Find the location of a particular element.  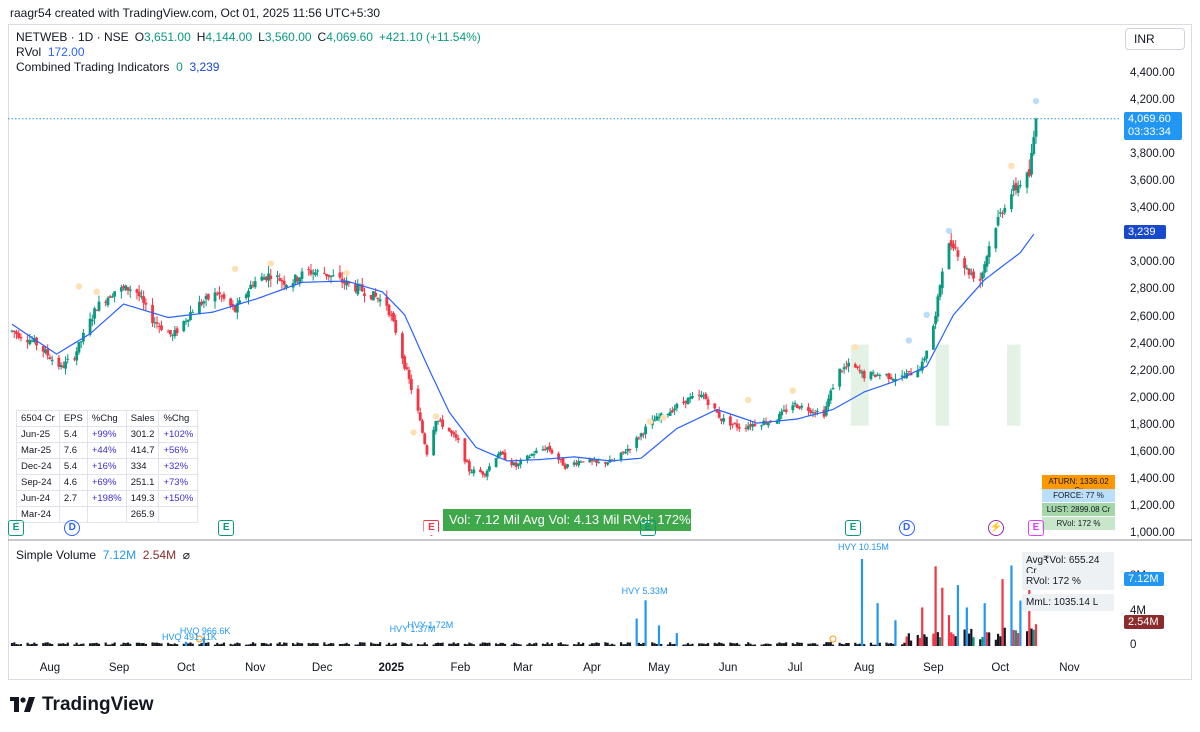

price-tick-label: 1,600.00 is located at coordinates (1152, 451).